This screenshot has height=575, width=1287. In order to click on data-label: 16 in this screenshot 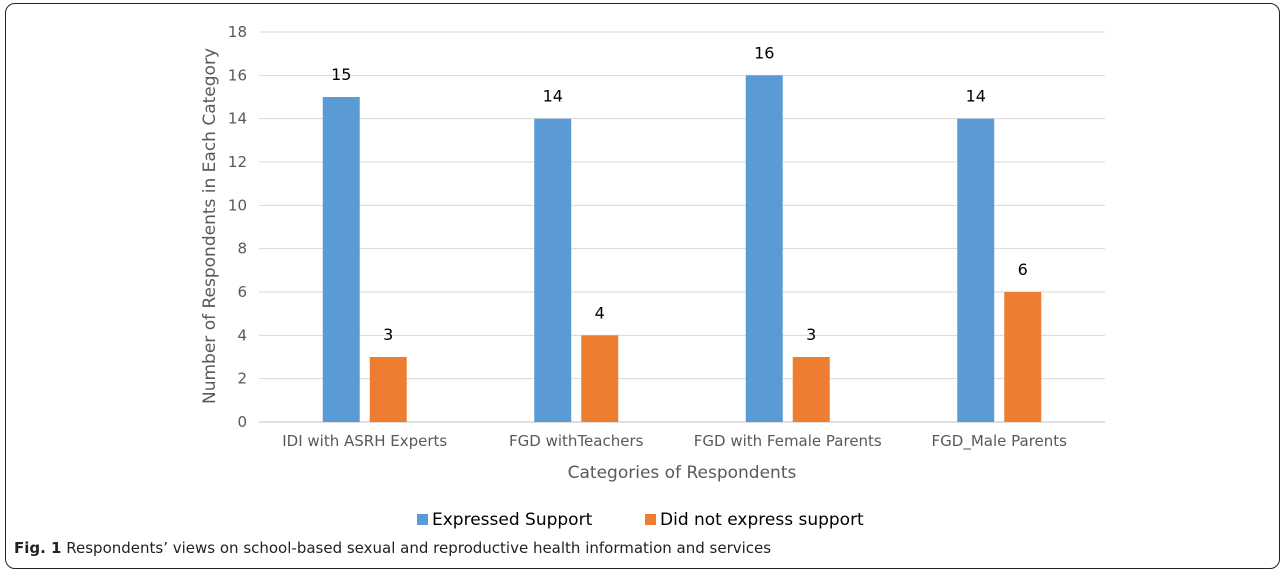, I will do `click(764, 52)`.